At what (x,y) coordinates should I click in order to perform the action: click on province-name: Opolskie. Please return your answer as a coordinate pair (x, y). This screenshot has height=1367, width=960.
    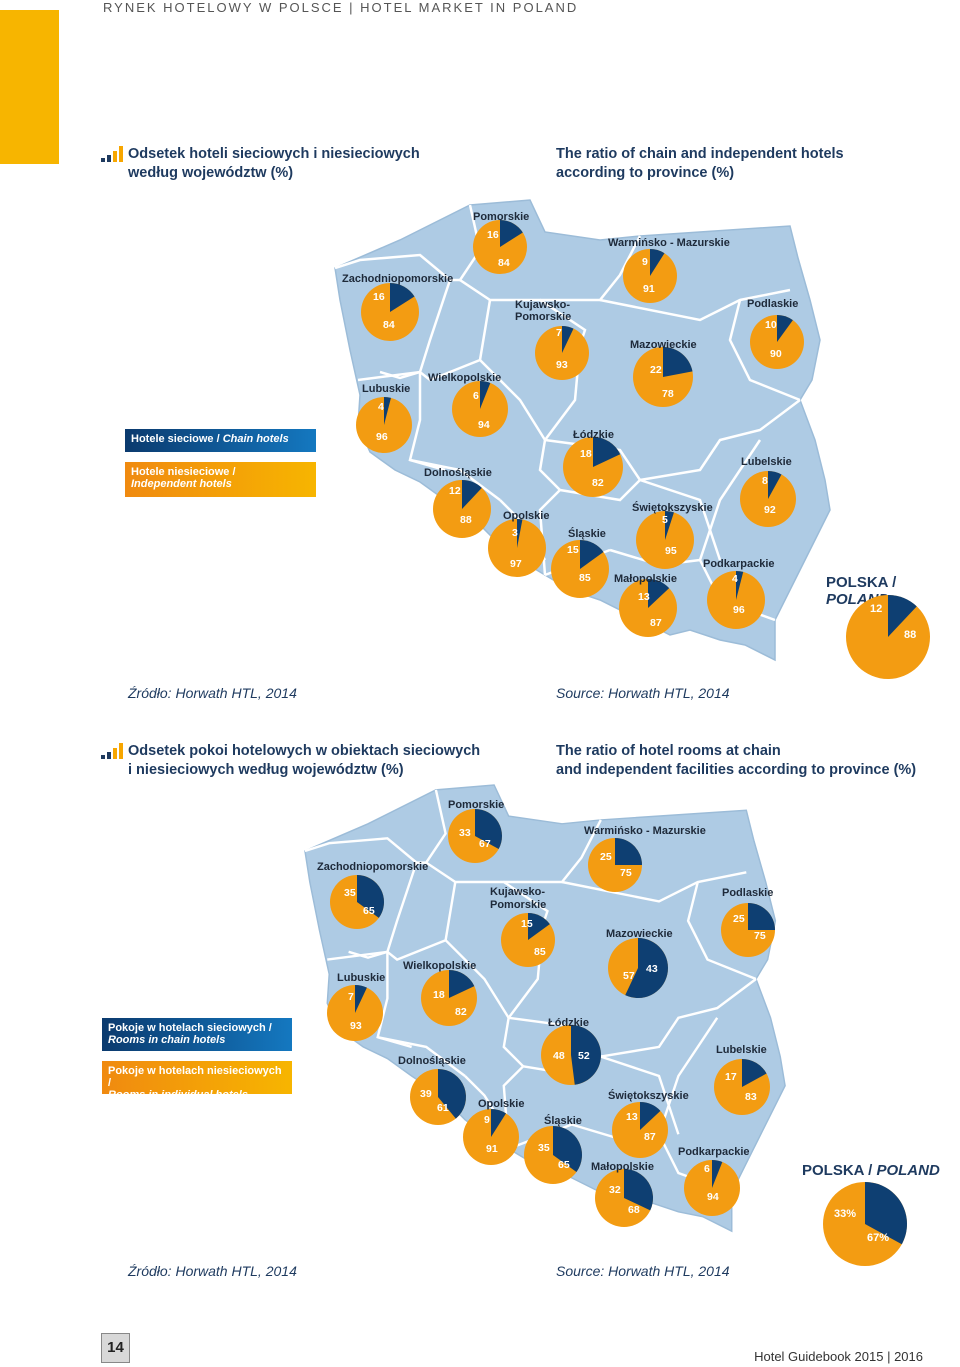
    Looking at the image, I should click on (501, 1104).